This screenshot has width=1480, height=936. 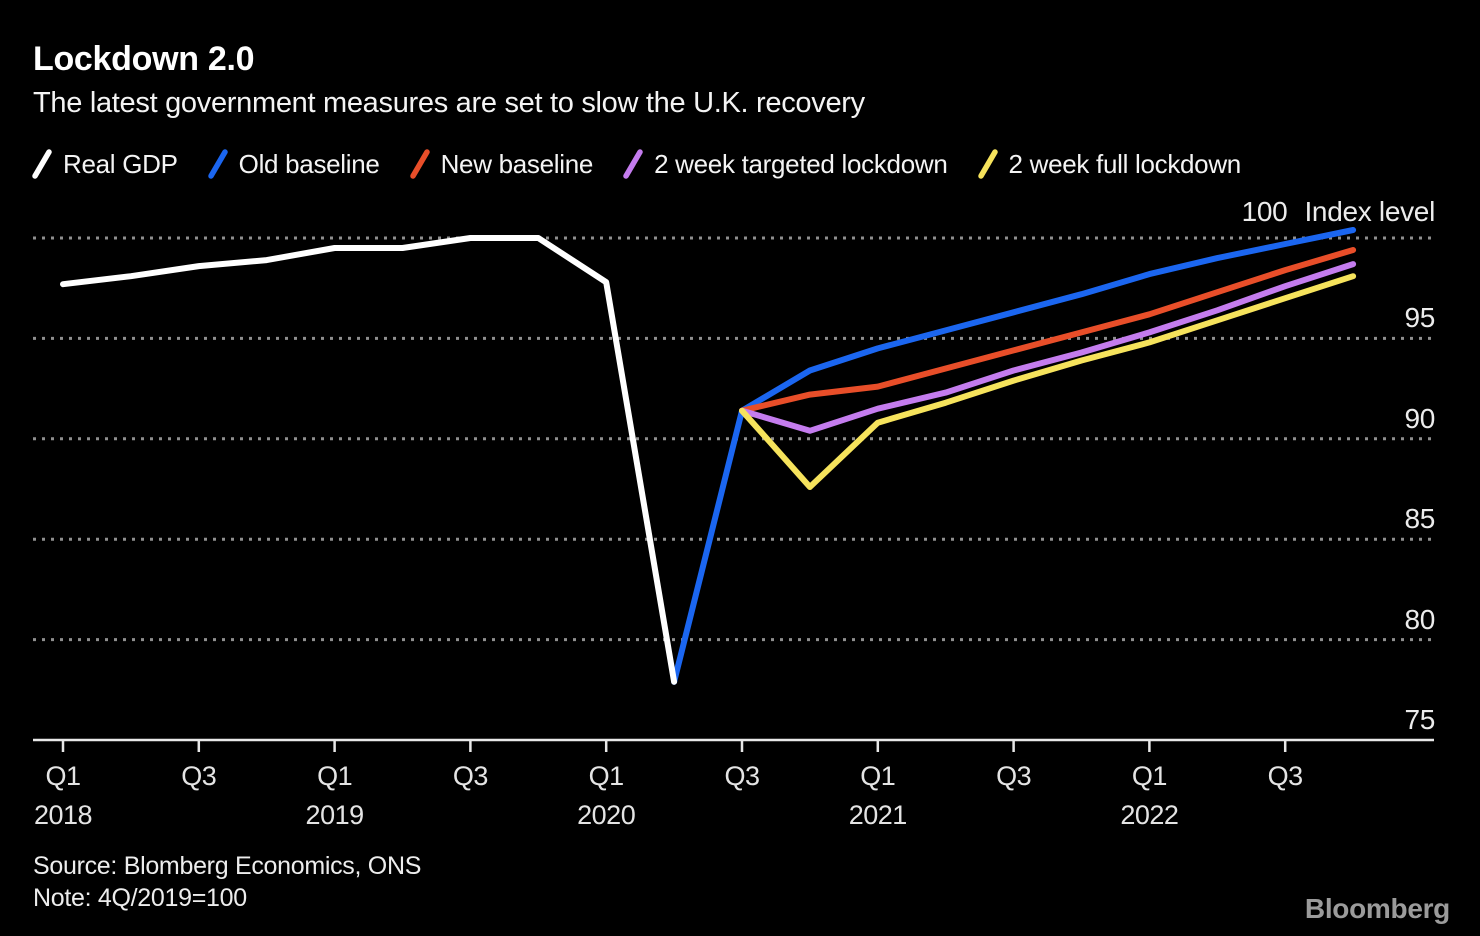 What do you see at coordinates (1419, 519) in the screenshot?
I see `y-tick-label-85: 85` at bounding box center [1419, 519].